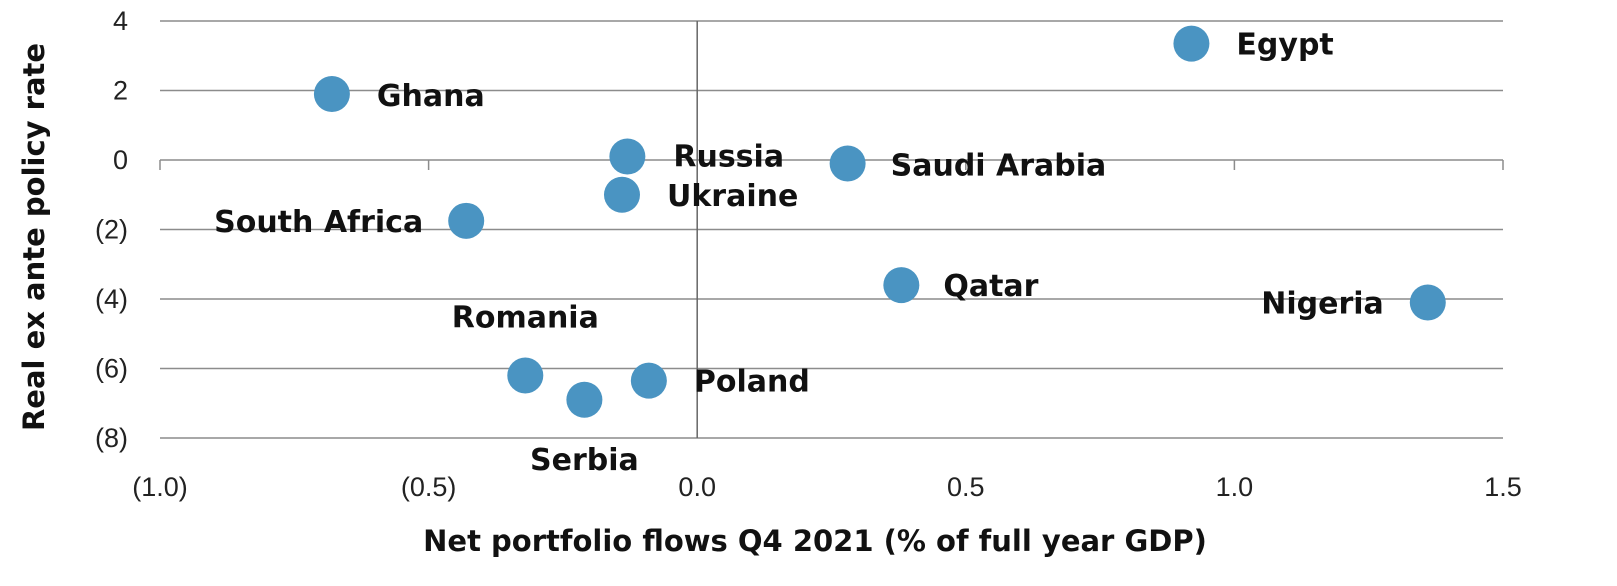 The height and width of the screenshot is (586, 1617). What do you see at coordinates (111, 438) in the screenshot?
I see `y-tick-label: (8)` at bounding box center [111, 438].